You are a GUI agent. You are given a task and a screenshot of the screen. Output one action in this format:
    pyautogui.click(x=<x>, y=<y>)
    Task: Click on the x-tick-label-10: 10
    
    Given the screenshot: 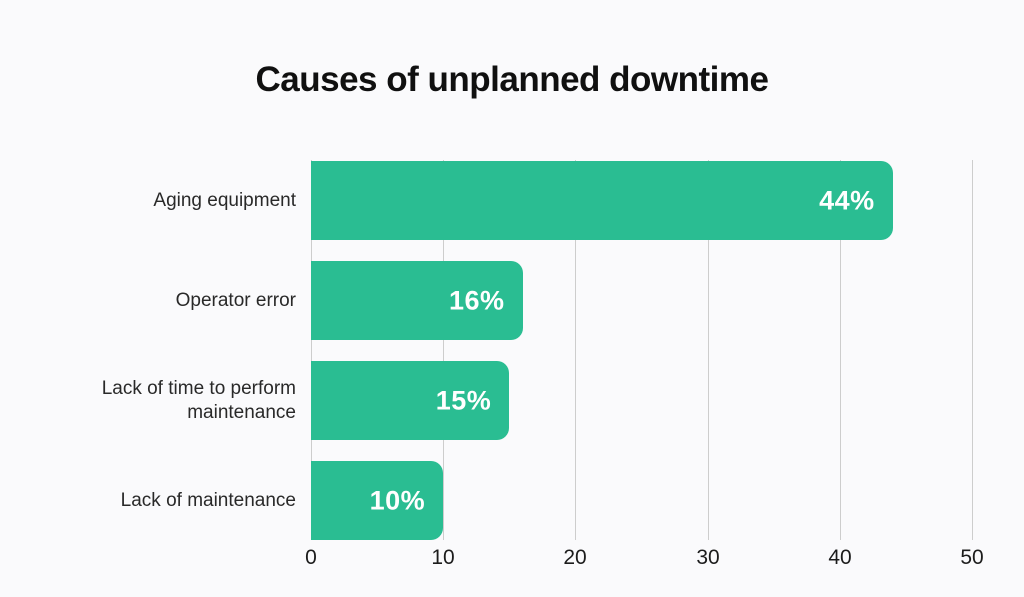 What is the action you would take?
    pyautogui.click(x=443, y=557)
    